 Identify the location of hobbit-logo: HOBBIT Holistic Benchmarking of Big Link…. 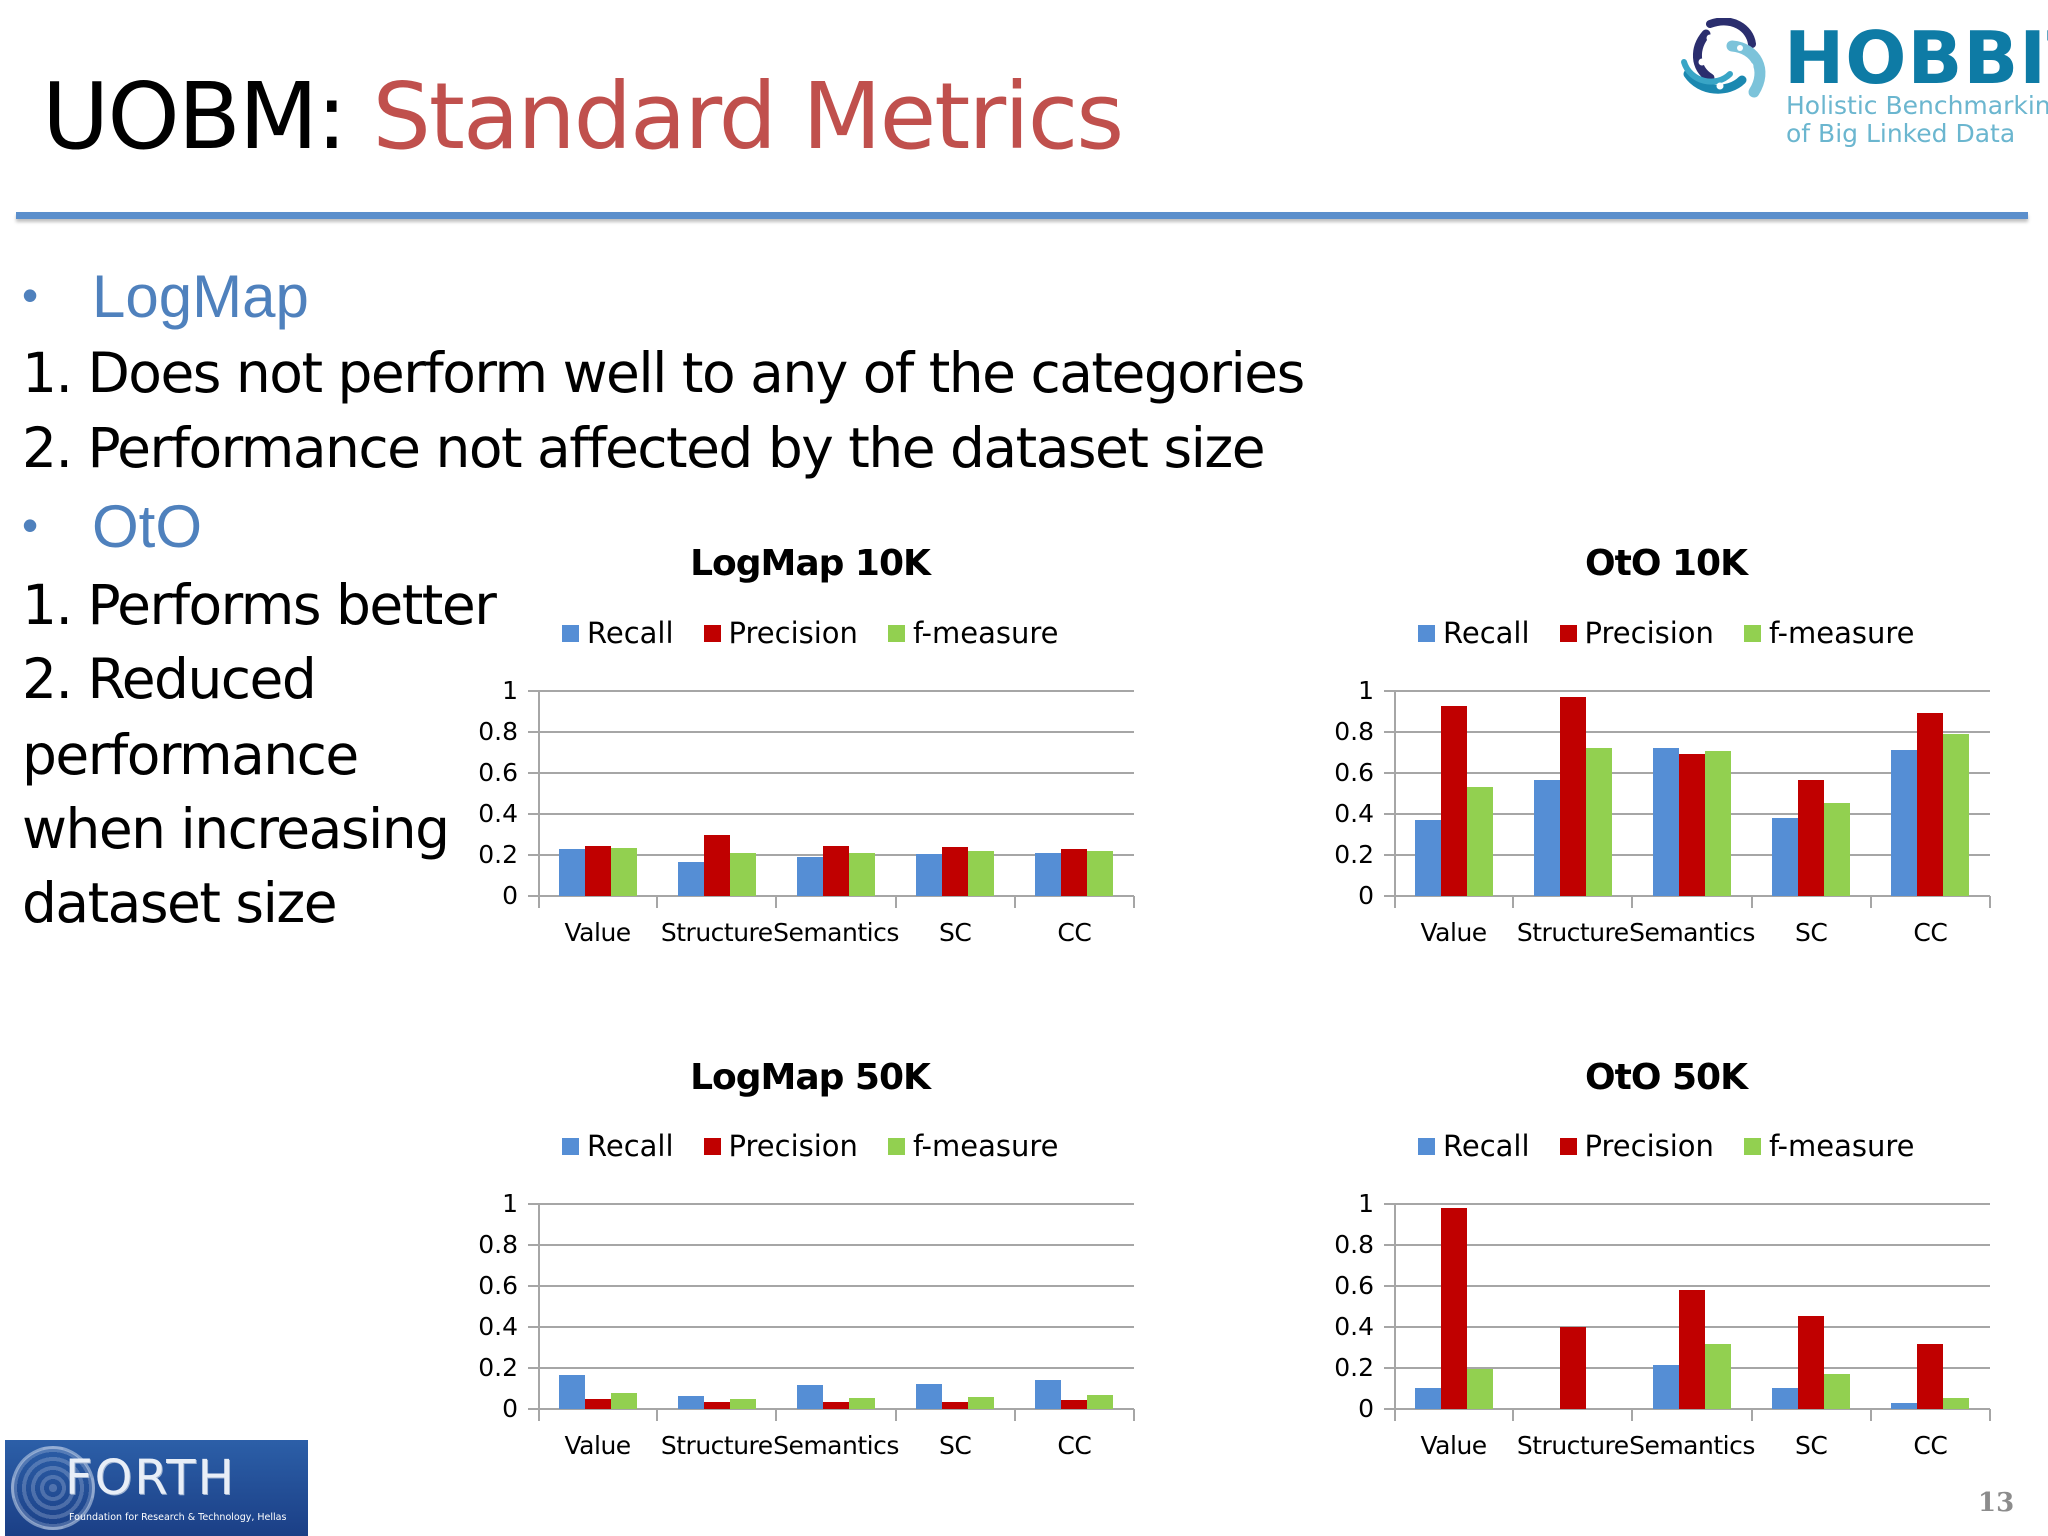
(1864, 81).